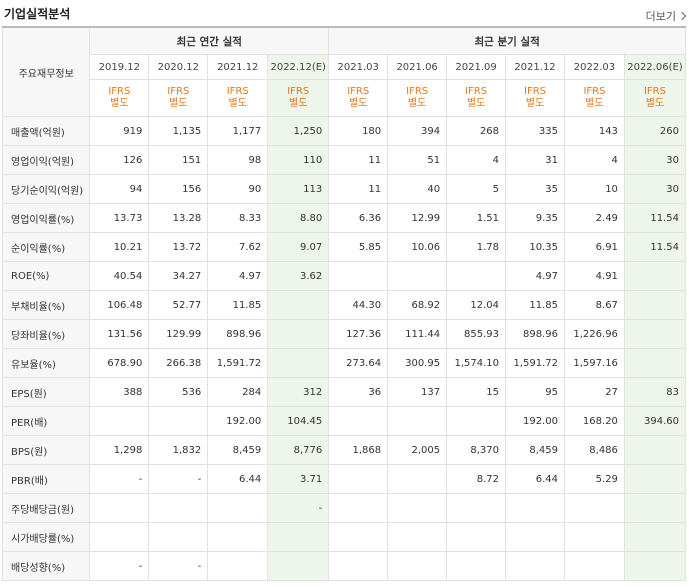 Image resolution: width=689 pixels, height=588 pixels. What do you see at coordinates (119, 218) in the screenshot?
I see `table-cell: 13.73` at bounding box center [119, 218].